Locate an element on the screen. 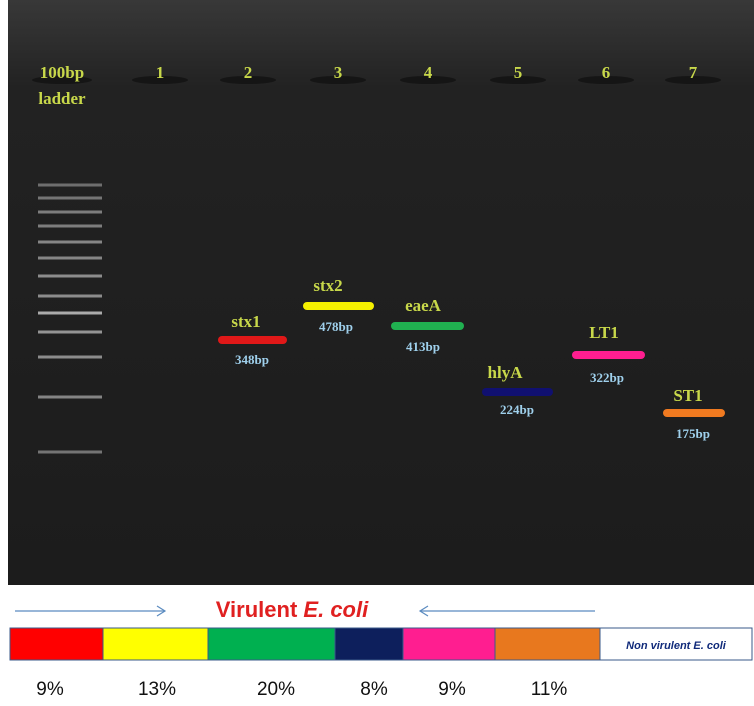 The height and width of the screenshot is (706, 754). legend-title: Virulent E. coli is located at coordinates (292, 609).